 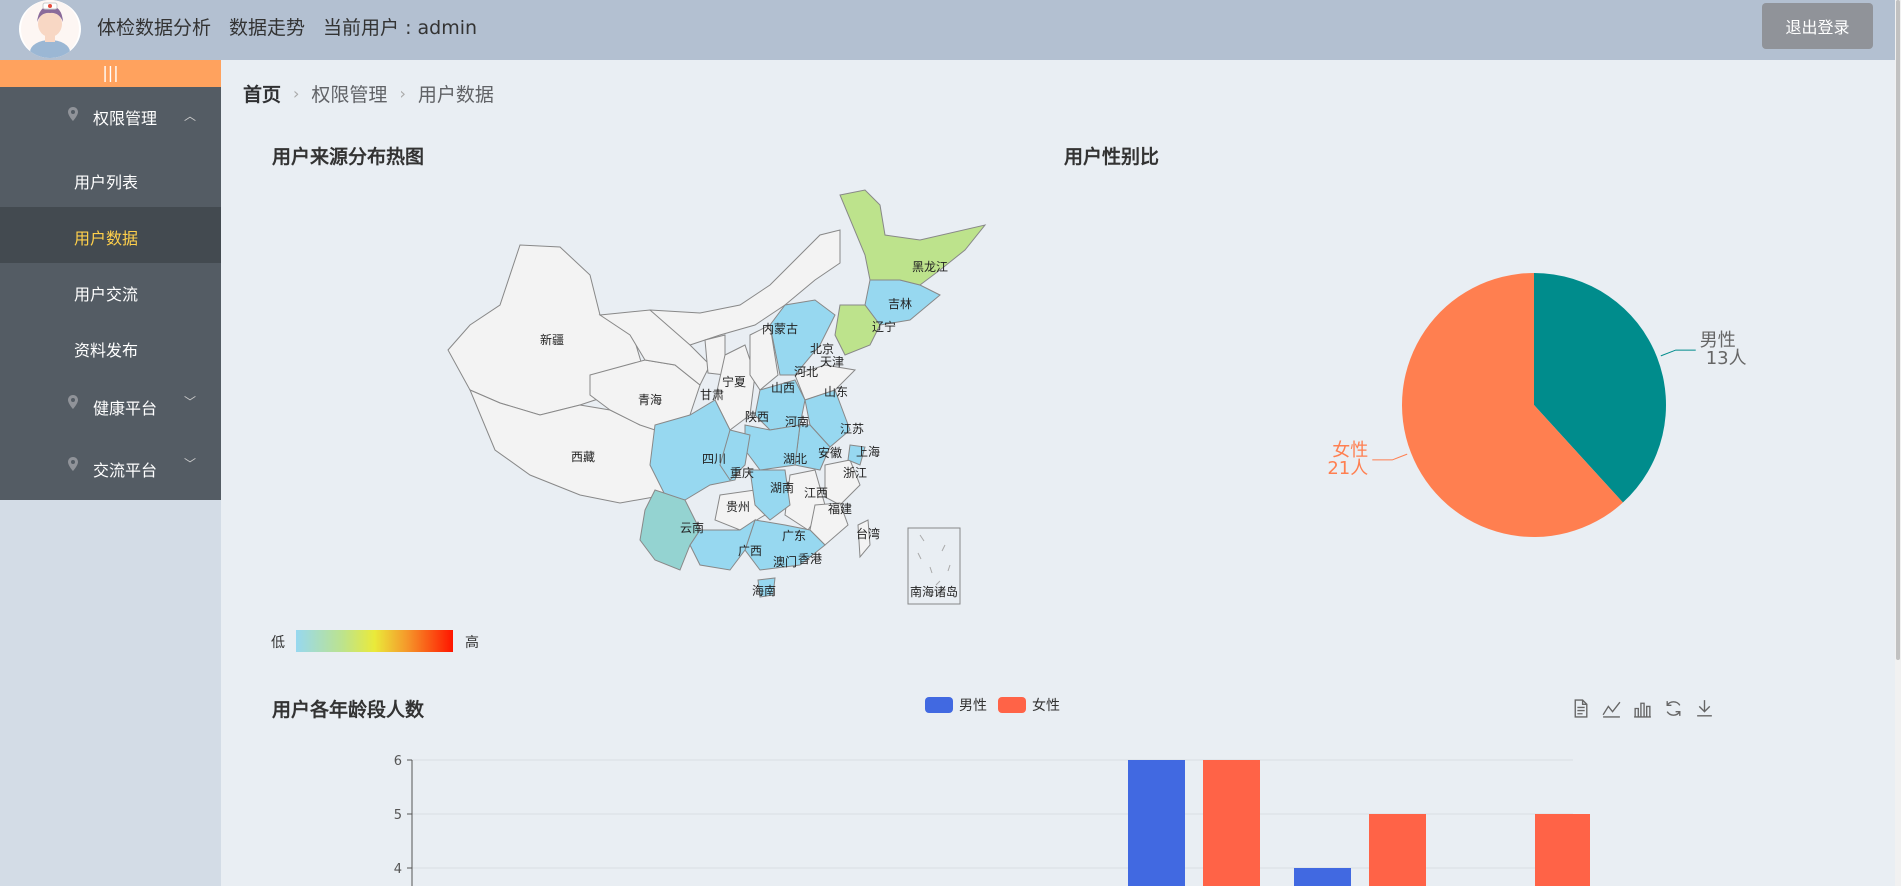 What do you see at coordinates (722, 544) in the screenshot?
I see `province-guangxi` at bounding box center [722, 544].